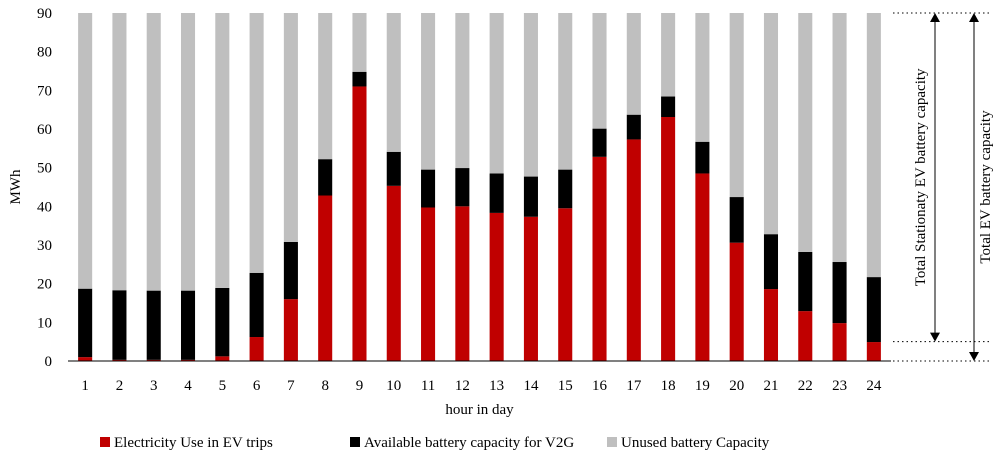 The width and height of the screenshot is (995, 458). What do you see at coordinates (428, 386) in the screenshot?
I see `x-tick-label: 11` at bounding box center [428, 386].